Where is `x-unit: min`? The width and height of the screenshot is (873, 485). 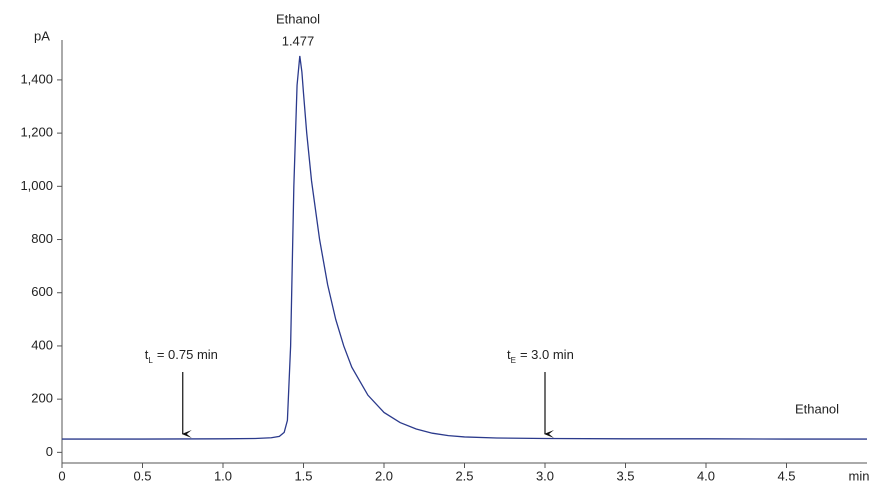
x-unit: min is located at coordinates (859, 475).